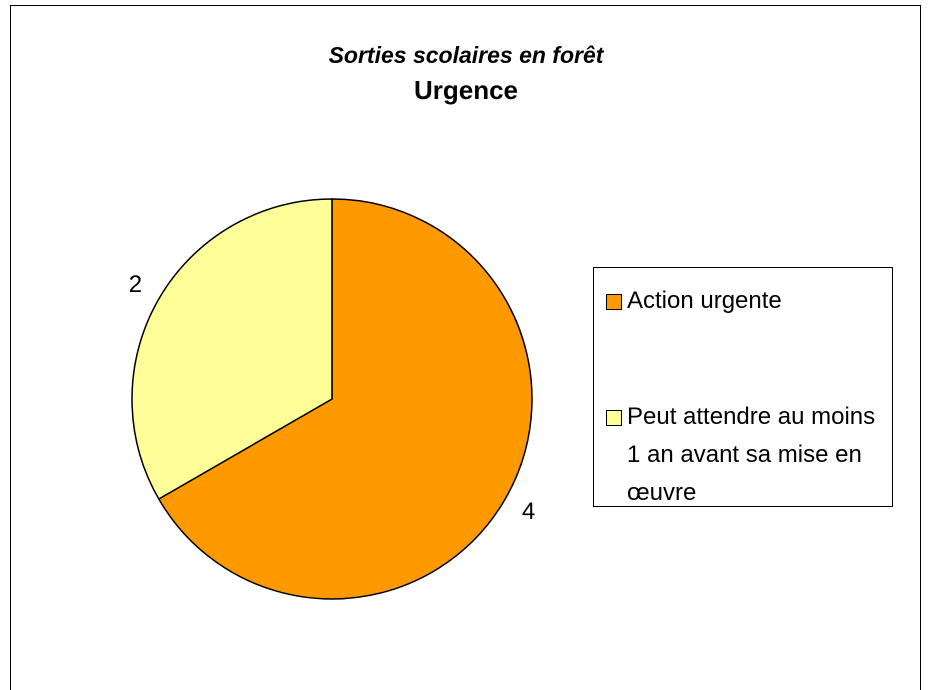  I want to click on chart-subtitle: Urgence, so click(466, 90).